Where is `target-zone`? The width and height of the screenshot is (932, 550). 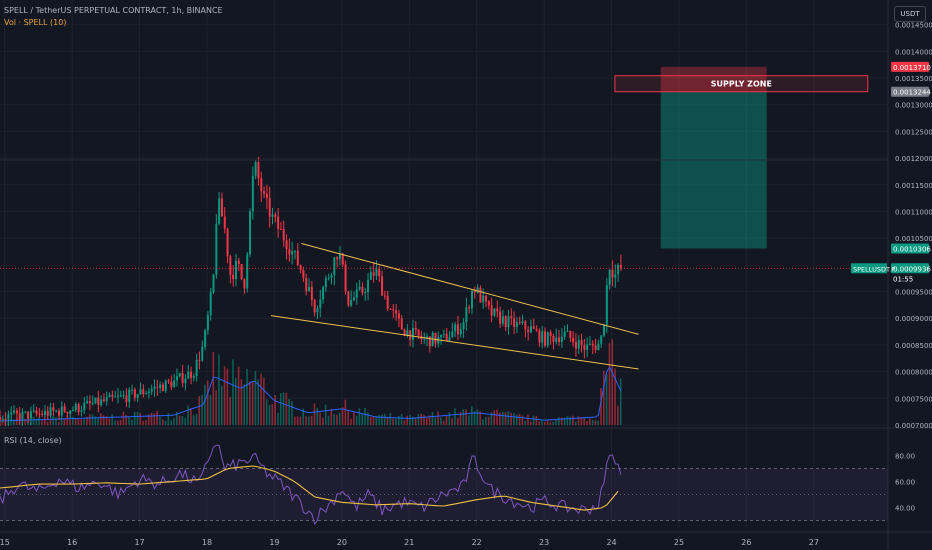 target-zone is located at coordinates (713, 170).